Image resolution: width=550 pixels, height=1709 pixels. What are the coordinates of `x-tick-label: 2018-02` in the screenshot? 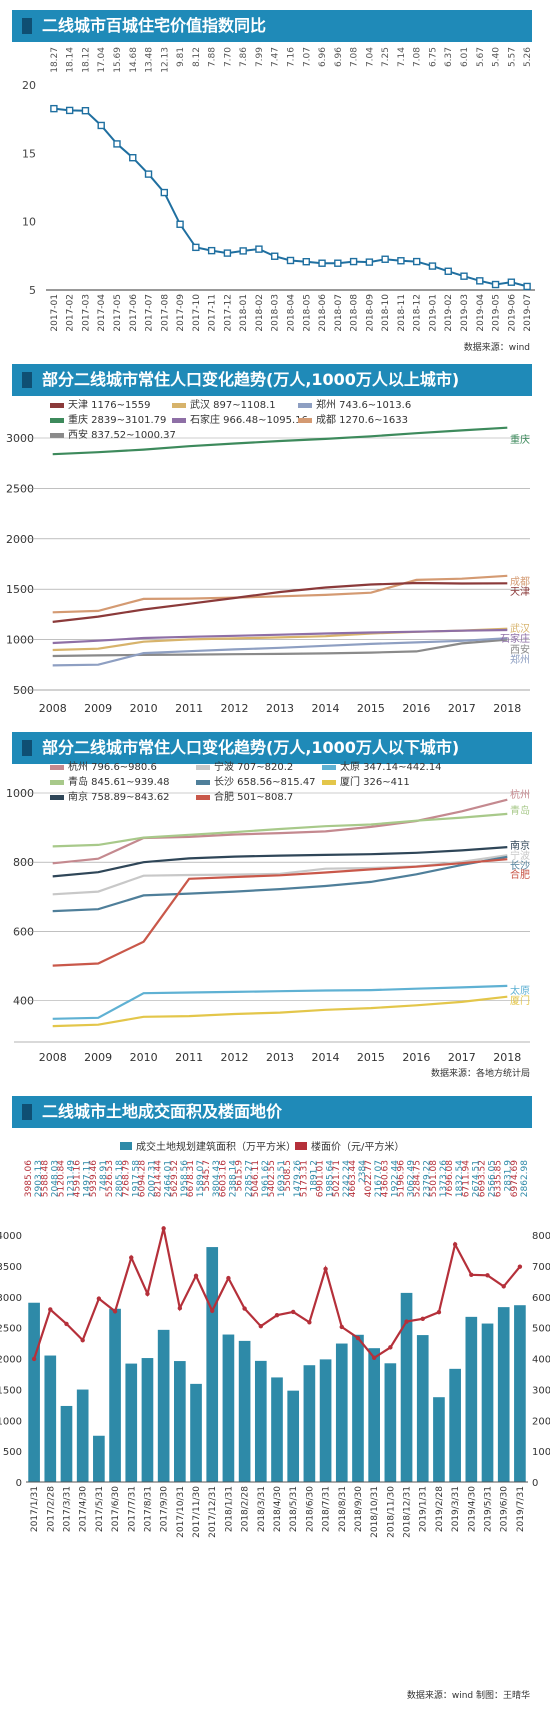 It's located at (260, 313).